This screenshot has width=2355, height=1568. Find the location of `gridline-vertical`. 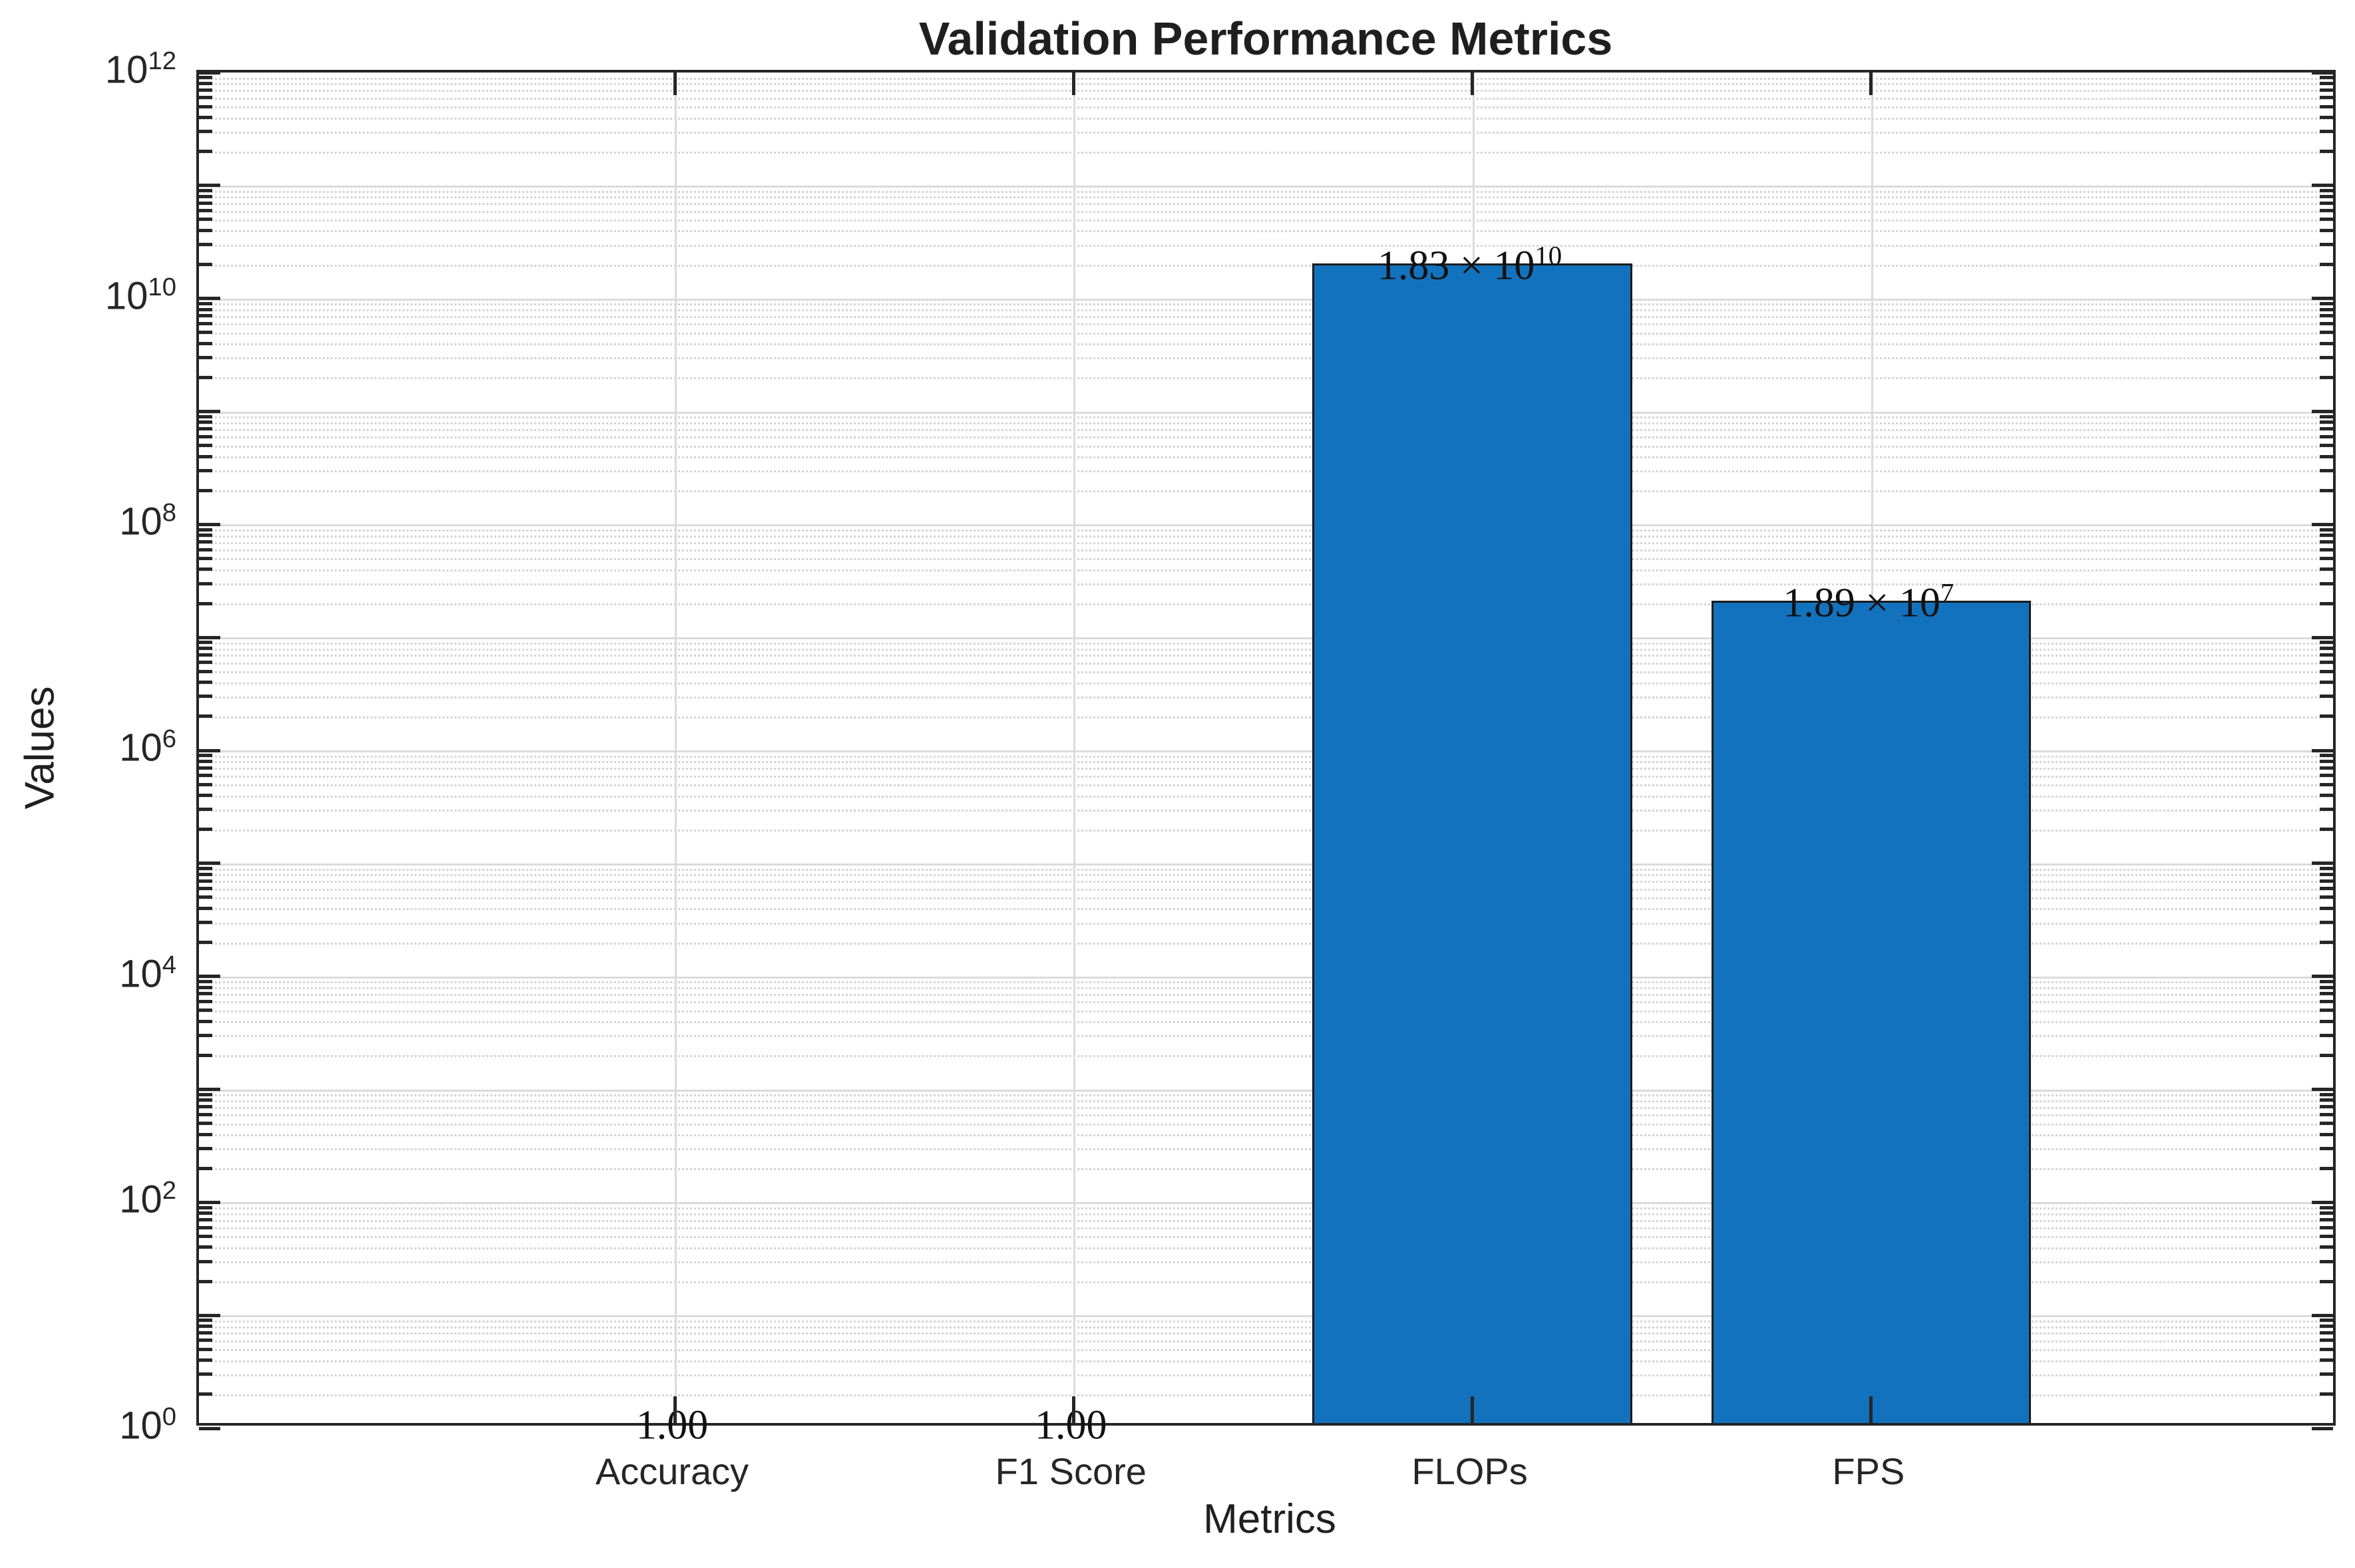

gridline-vertical is located at coordinates (676, 748).